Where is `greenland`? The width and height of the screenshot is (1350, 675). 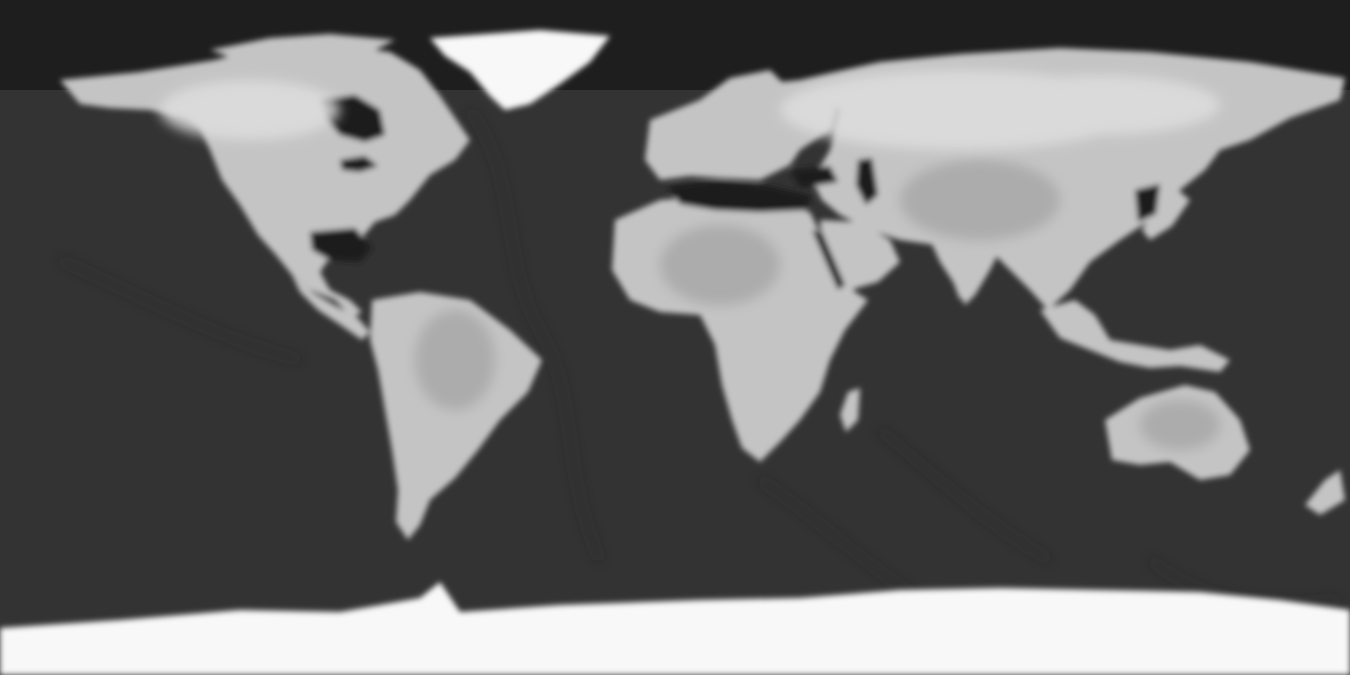 greenland is located at coordinates (520, 70).